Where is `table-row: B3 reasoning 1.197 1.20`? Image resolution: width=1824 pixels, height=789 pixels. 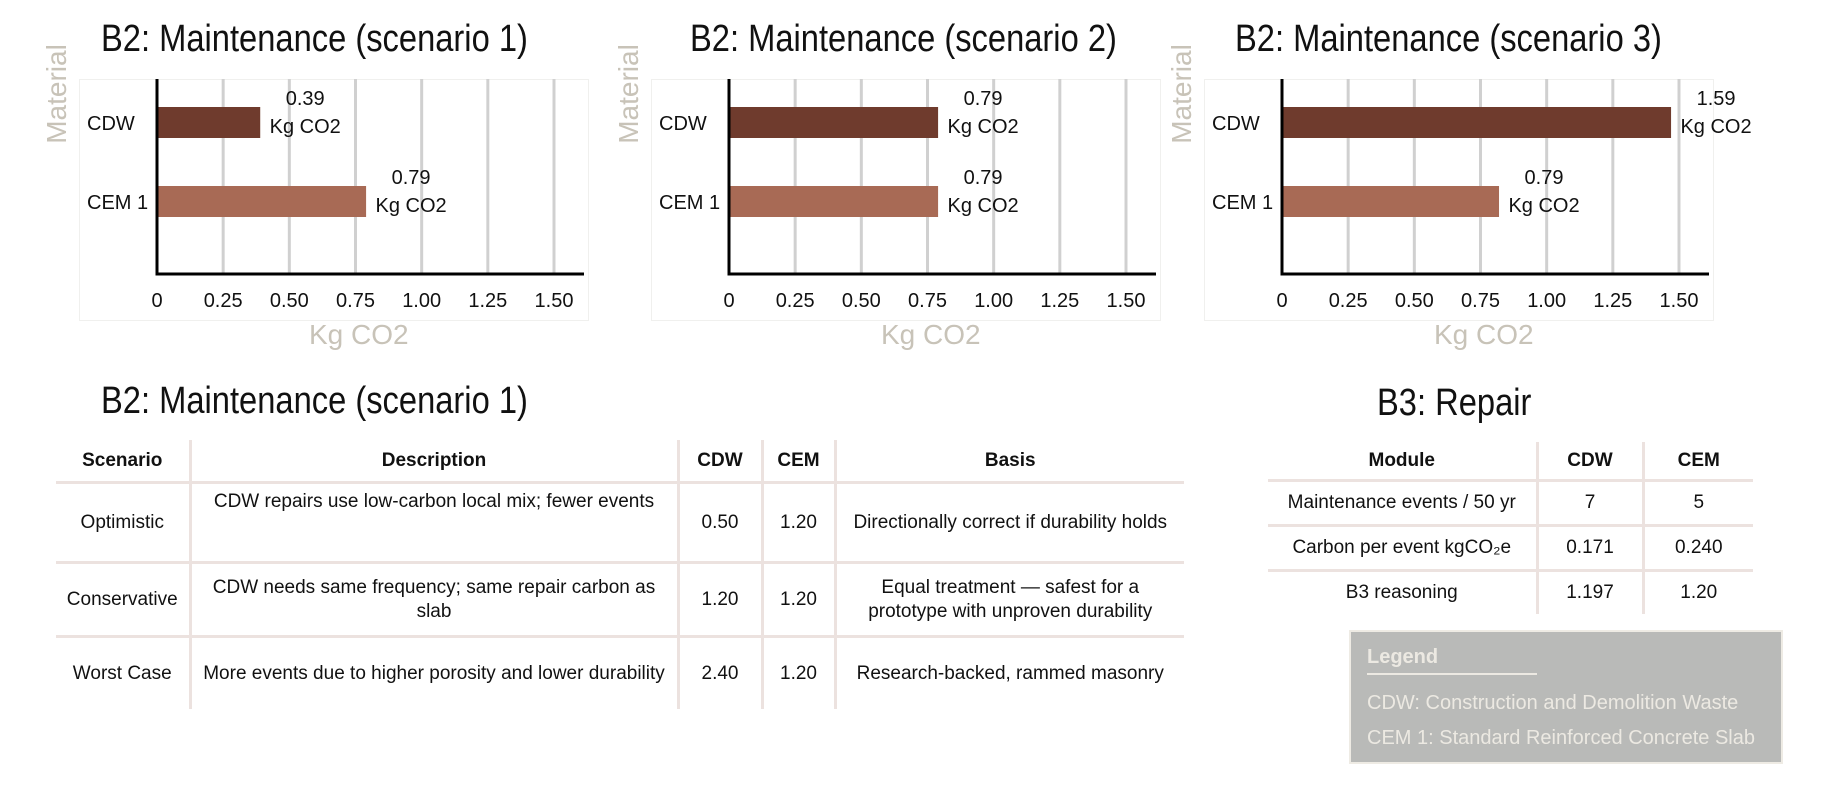
table-row: B3 reasoning 1.197 1.20 is located at coordinates (1510, 591).